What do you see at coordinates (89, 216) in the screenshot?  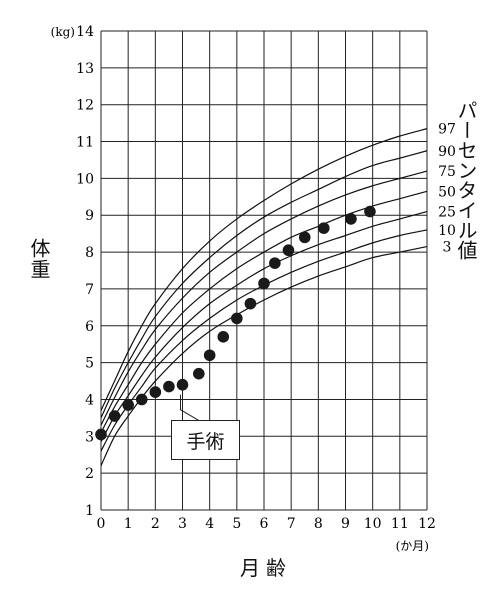 I see `y-tick-label: 9` at bounding box center [89, 216].